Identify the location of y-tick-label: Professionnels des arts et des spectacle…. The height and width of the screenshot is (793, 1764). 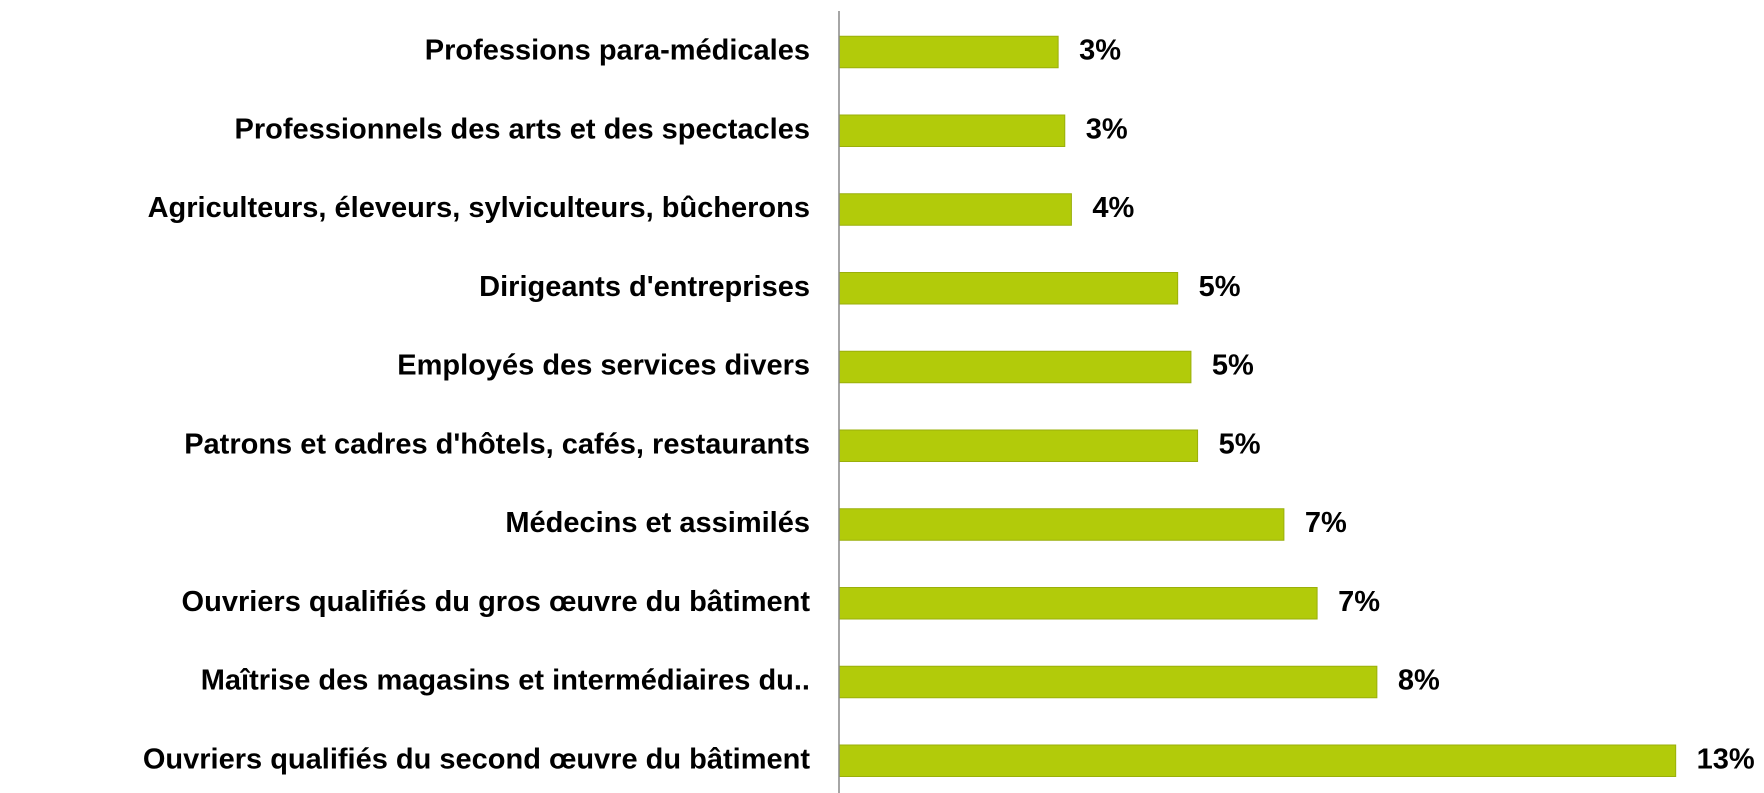
(522, 129).